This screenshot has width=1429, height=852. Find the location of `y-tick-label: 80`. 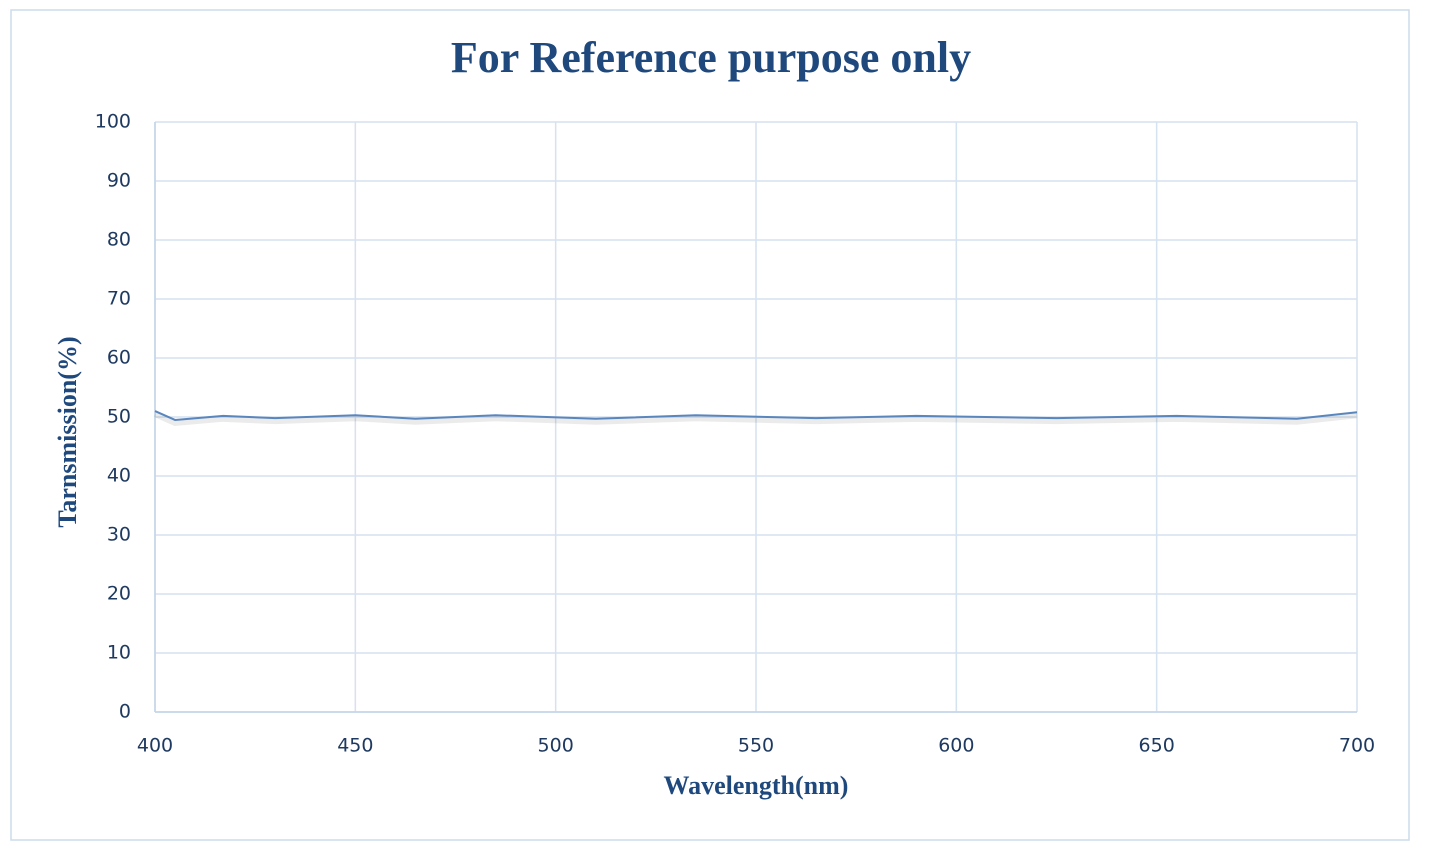

y-tick-label: 80 is located at coordinates (119, 240).